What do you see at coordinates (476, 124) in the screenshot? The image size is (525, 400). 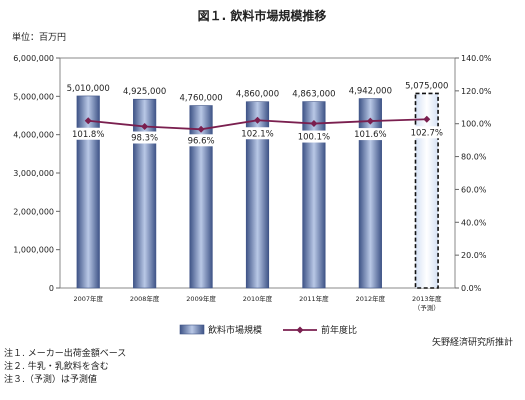 I see `y-right-tick-label: 100.0%` at bounding box center [476, 124].